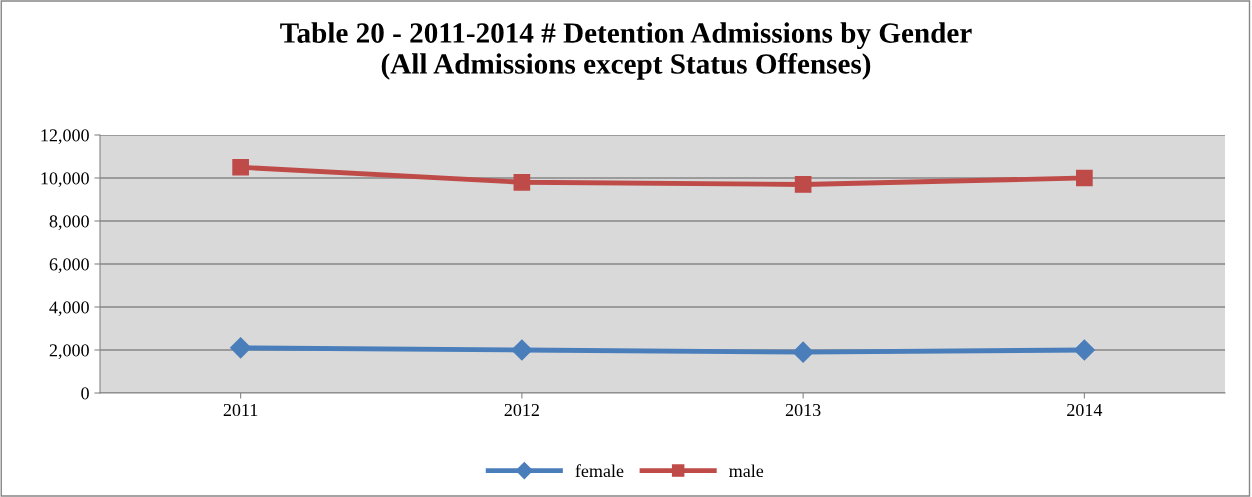  I want to click on x-tick-label: 2012, so click(521, 410).